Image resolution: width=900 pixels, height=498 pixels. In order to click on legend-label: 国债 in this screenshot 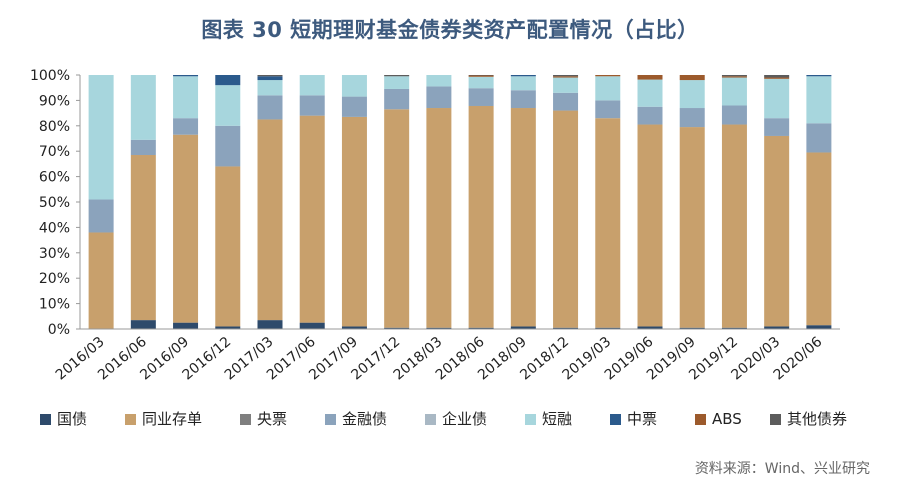, I will do `click(72, 419)`.